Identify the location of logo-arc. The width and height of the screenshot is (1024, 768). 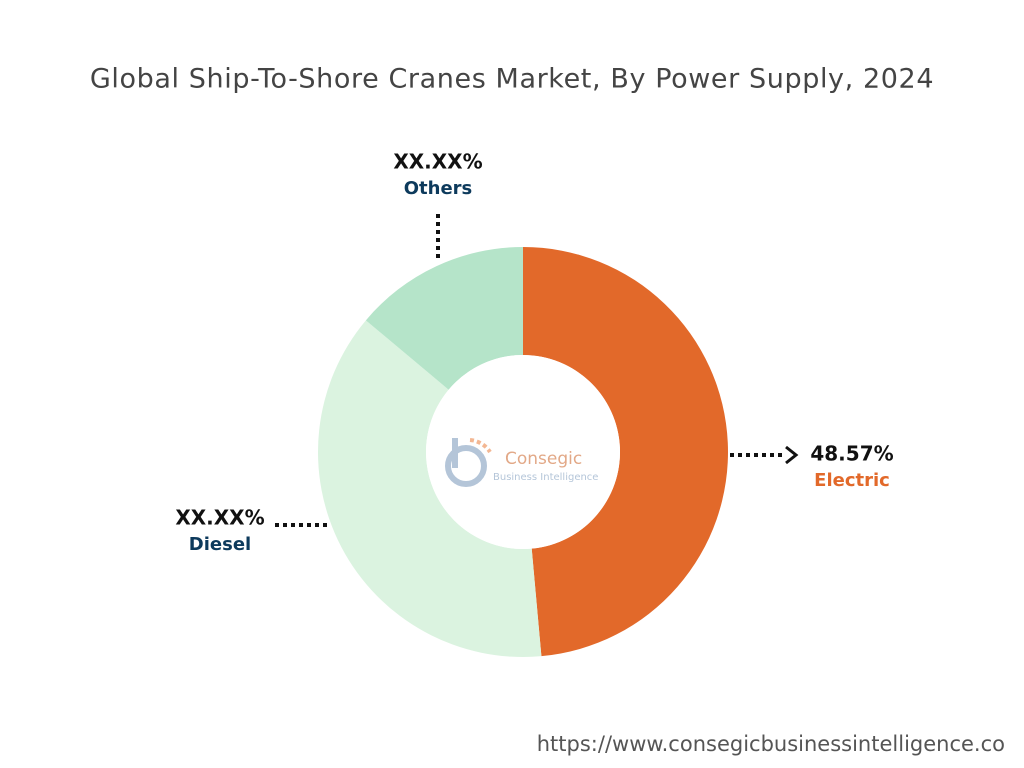
(480, 446).